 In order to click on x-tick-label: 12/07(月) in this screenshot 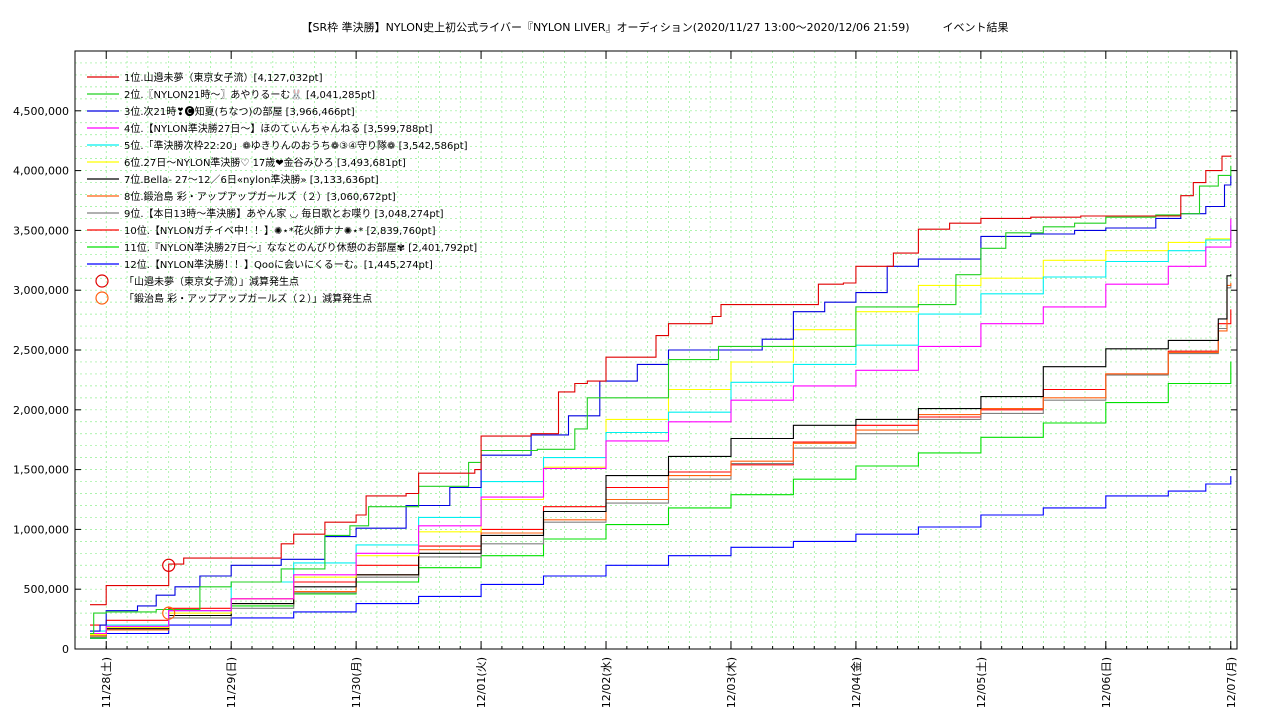, I will do `click(1231, 682)`.